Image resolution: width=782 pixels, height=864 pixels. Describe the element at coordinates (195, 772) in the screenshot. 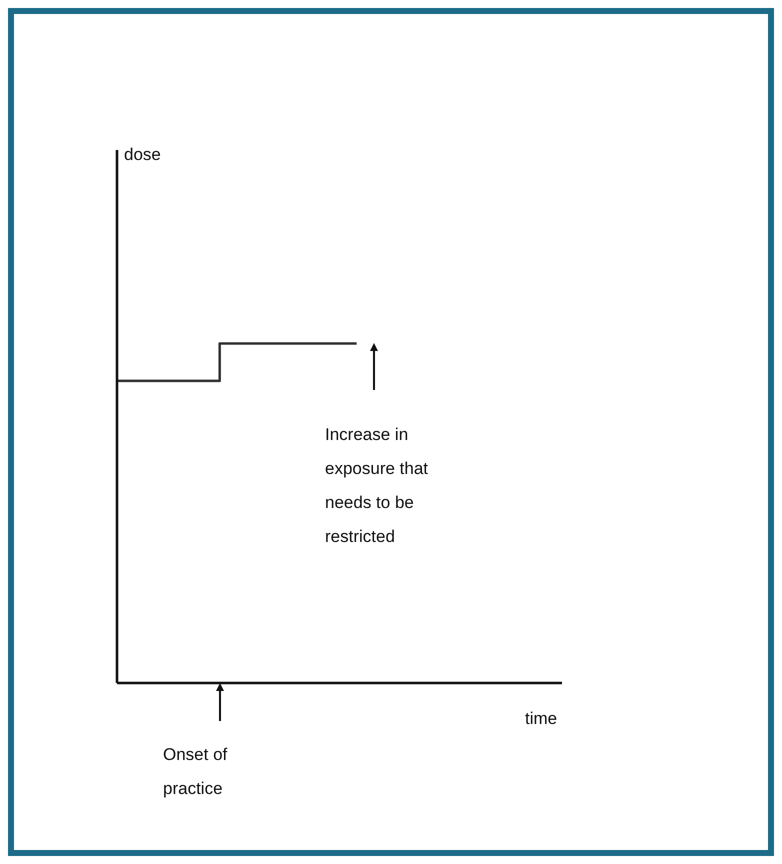

I see `text: Onset of practice` at that location.